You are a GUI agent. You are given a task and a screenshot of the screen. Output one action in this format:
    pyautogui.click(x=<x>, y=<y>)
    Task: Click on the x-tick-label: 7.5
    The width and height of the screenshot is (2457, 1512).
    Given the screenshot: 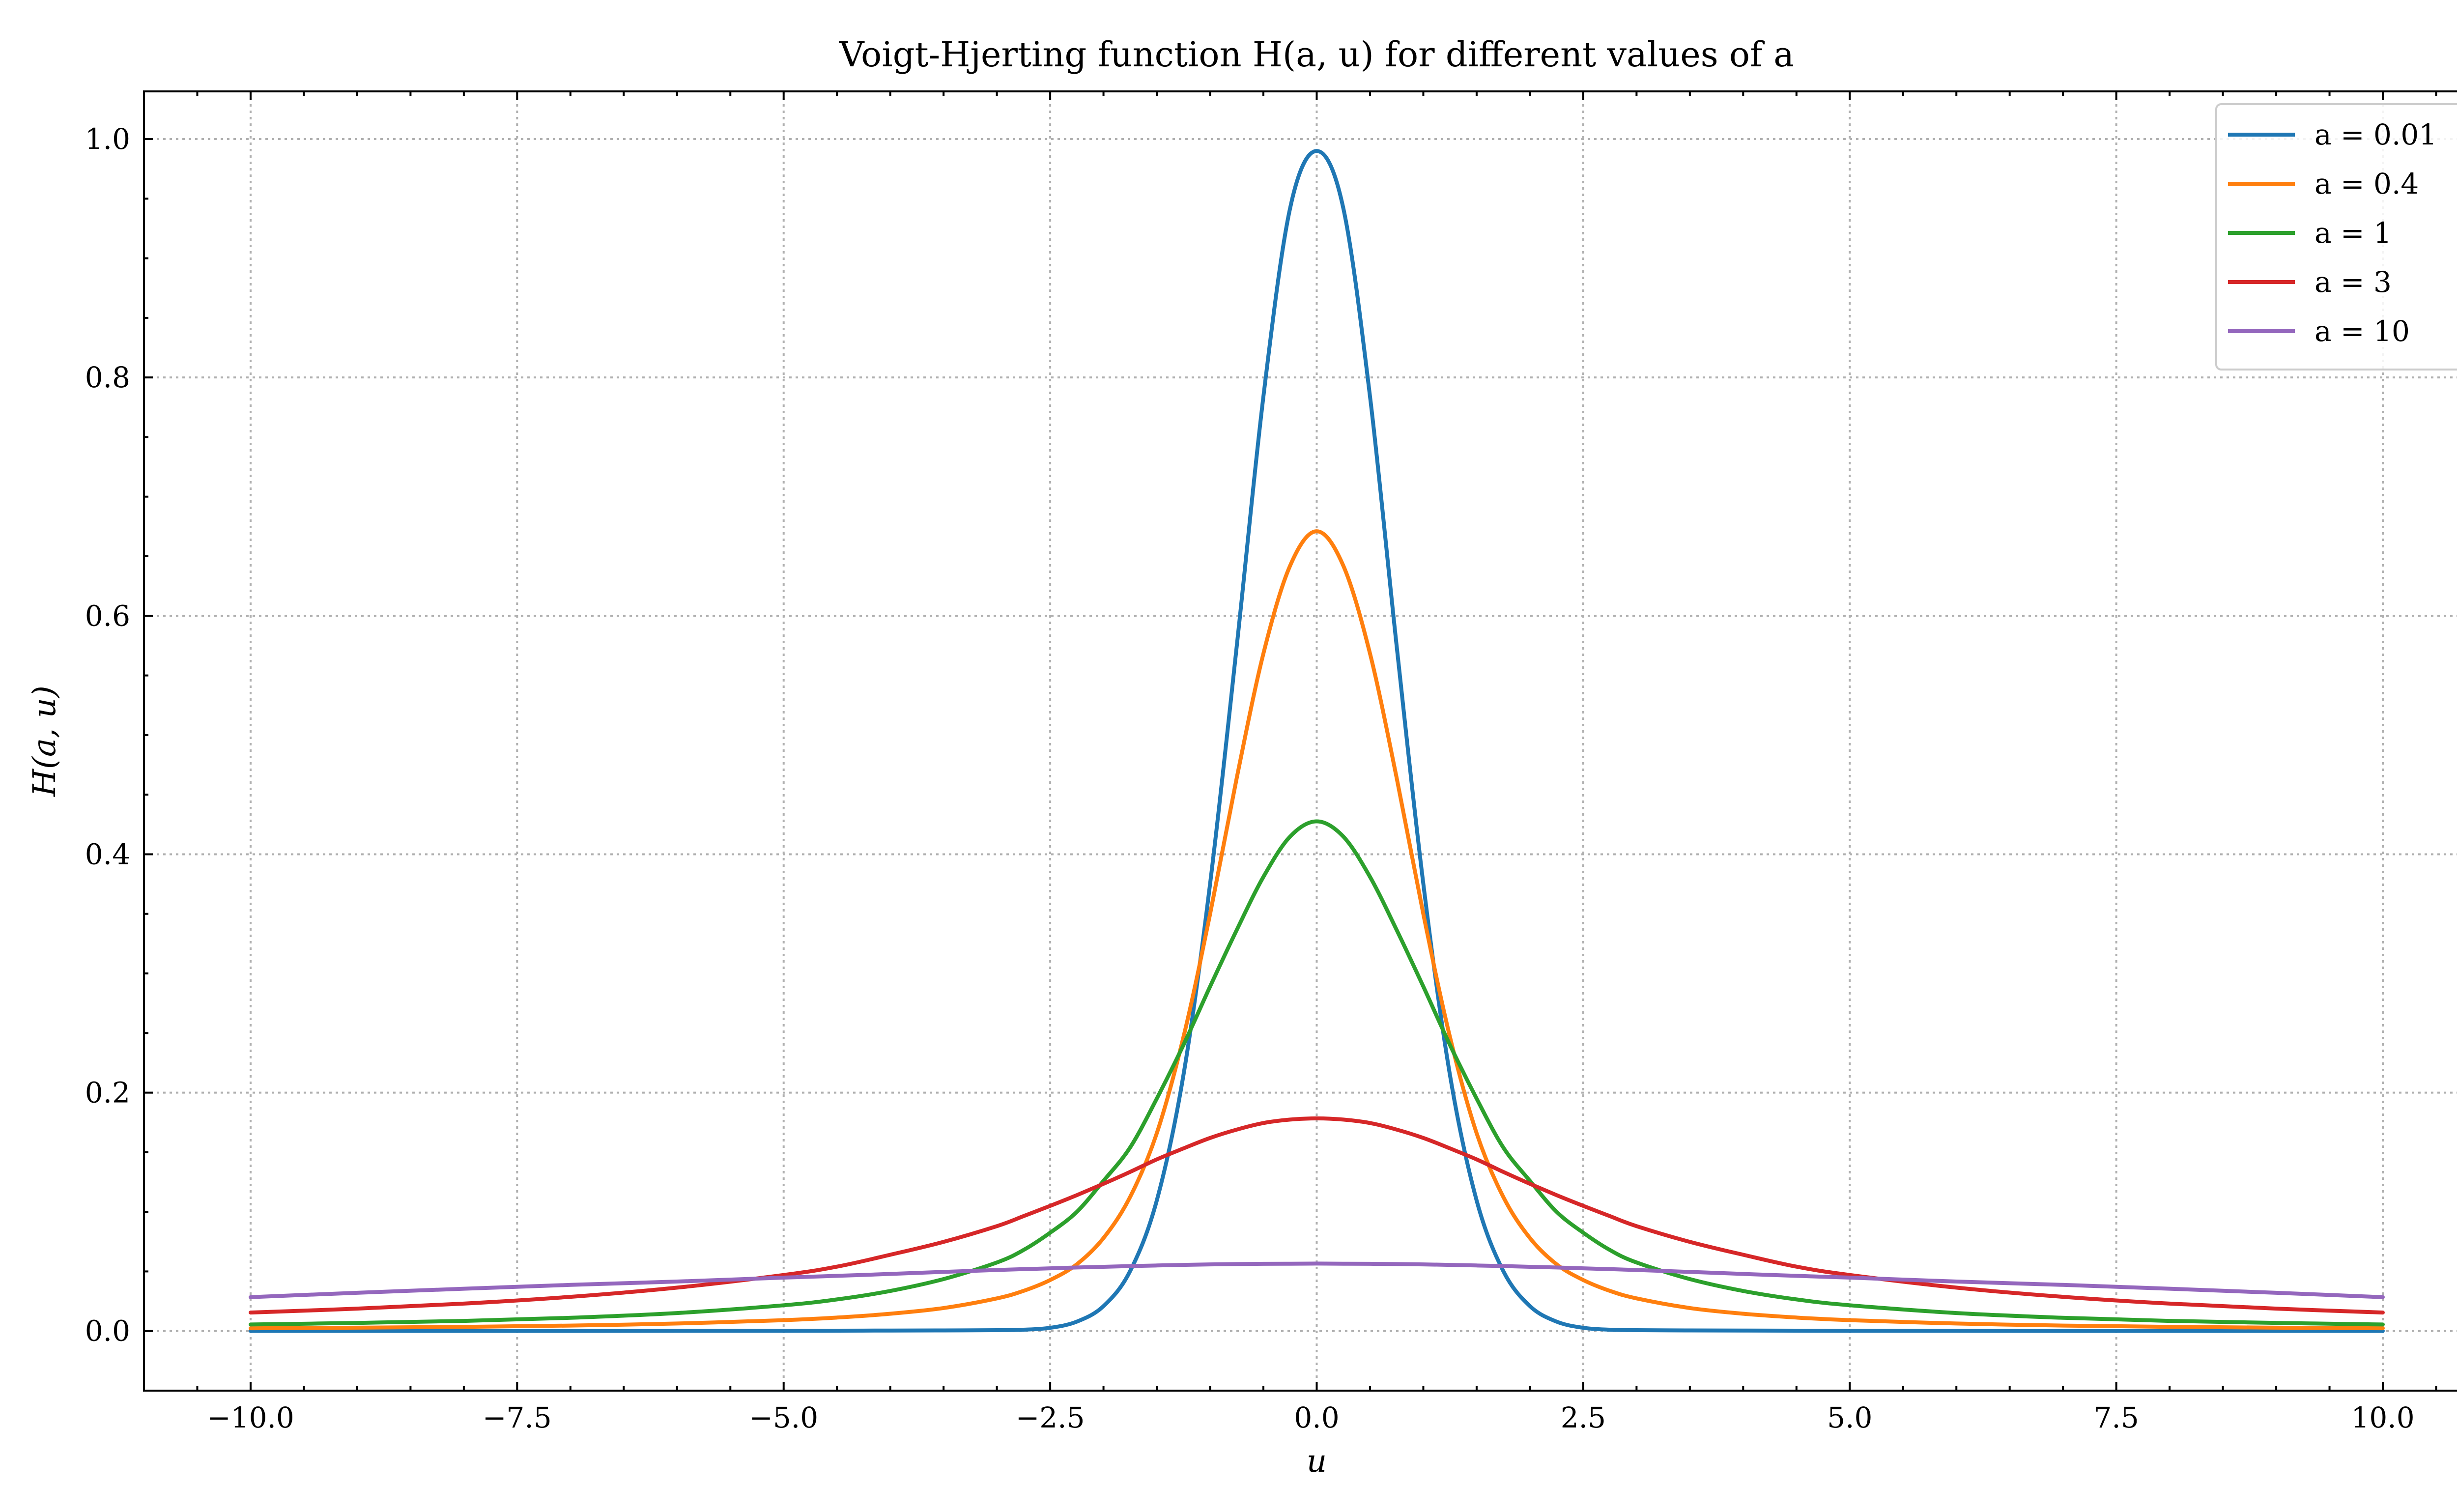 What is the action you would take?
    pyautogui.click(x=2116, y=1418)
    